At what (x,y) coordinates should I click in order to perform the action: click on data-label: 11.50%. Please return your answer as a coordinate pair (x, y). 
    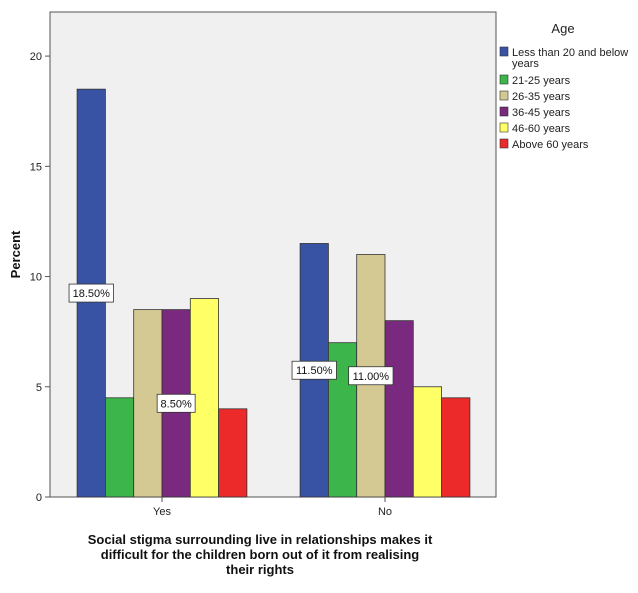
    Looking at the image, I should click on (314, 371).